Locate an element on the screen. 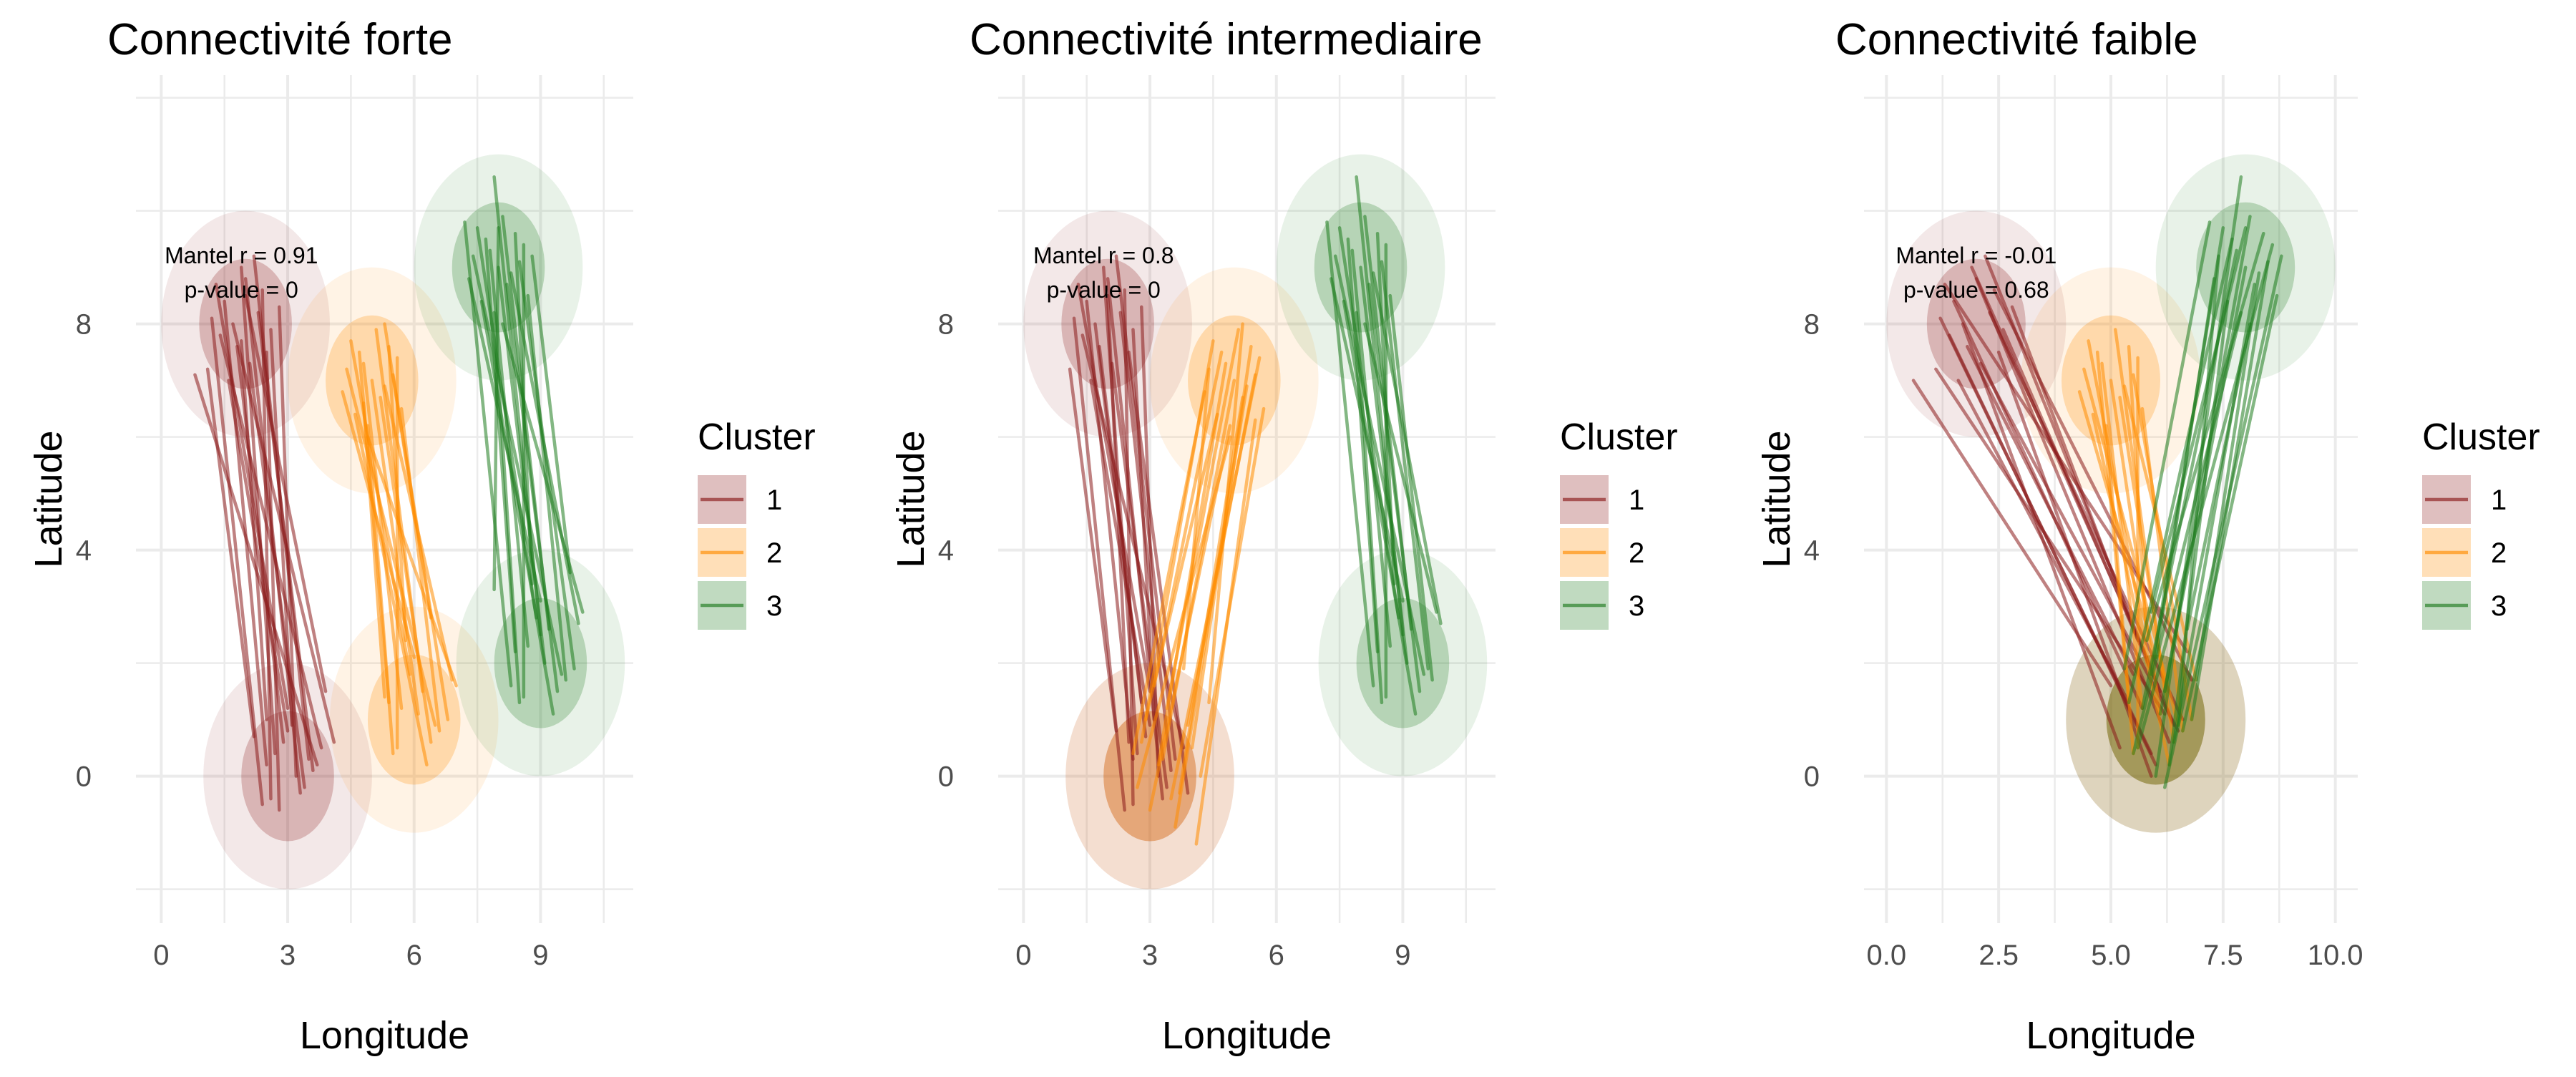 The image size is (2576, 1077). x-tick-label: 5.0 is located at coordinates (2111, 956).